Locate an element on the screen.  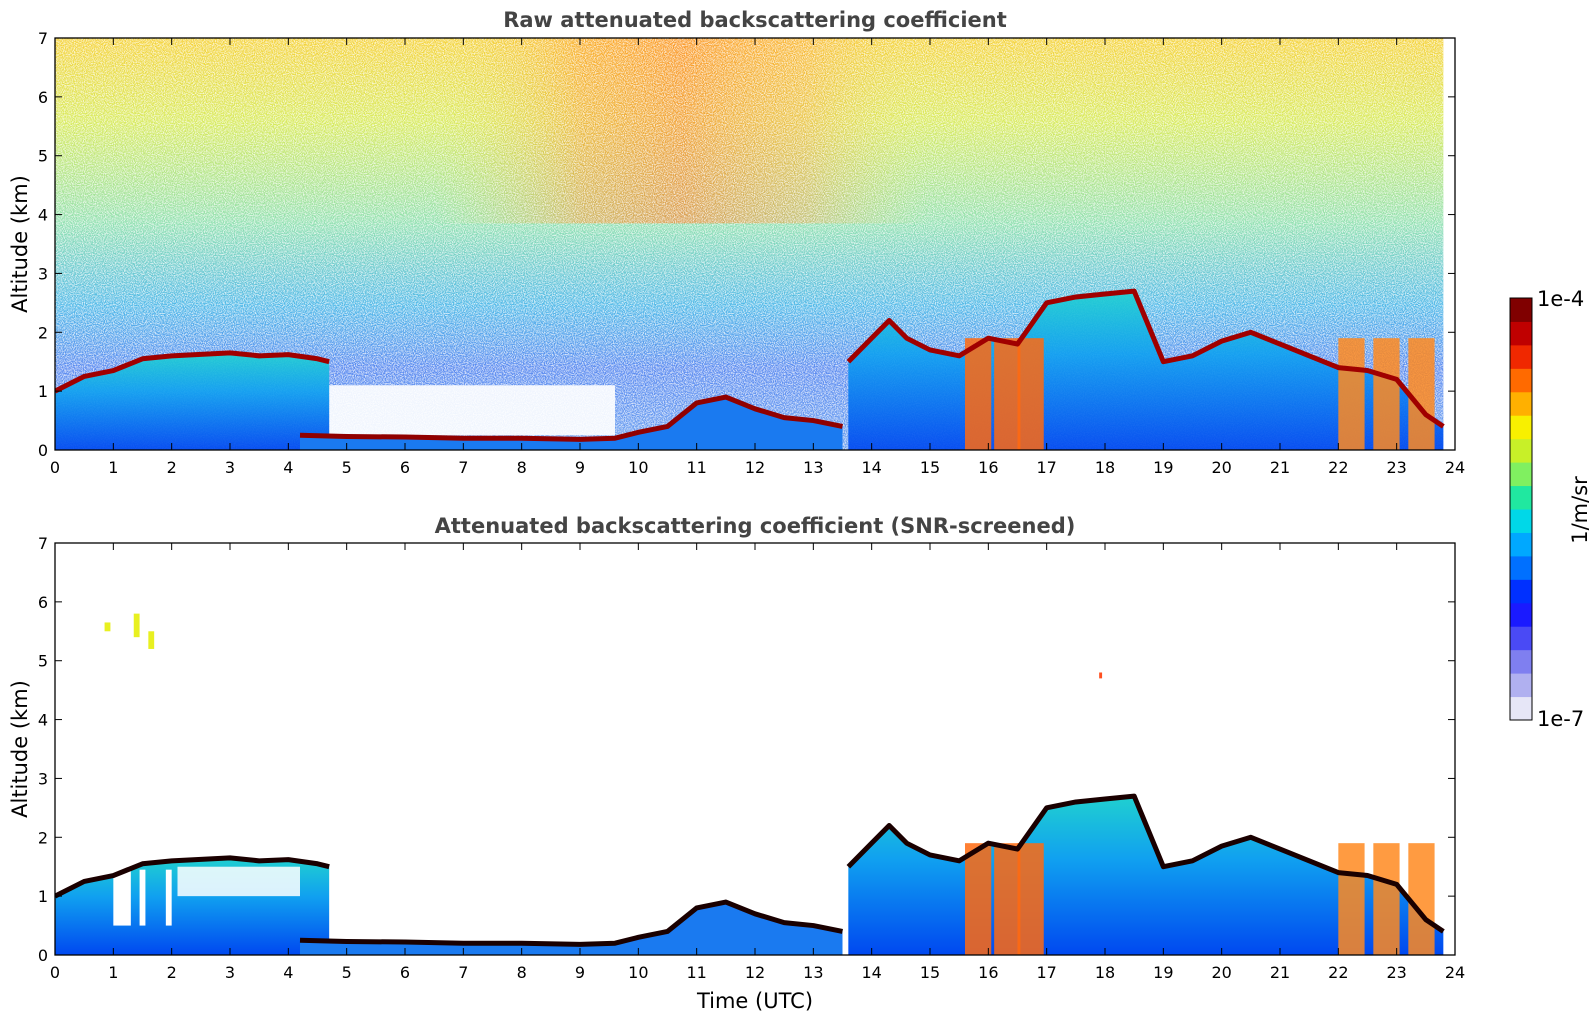
raw-x-tick-label: 19 is located at coordinates (1163, 467).